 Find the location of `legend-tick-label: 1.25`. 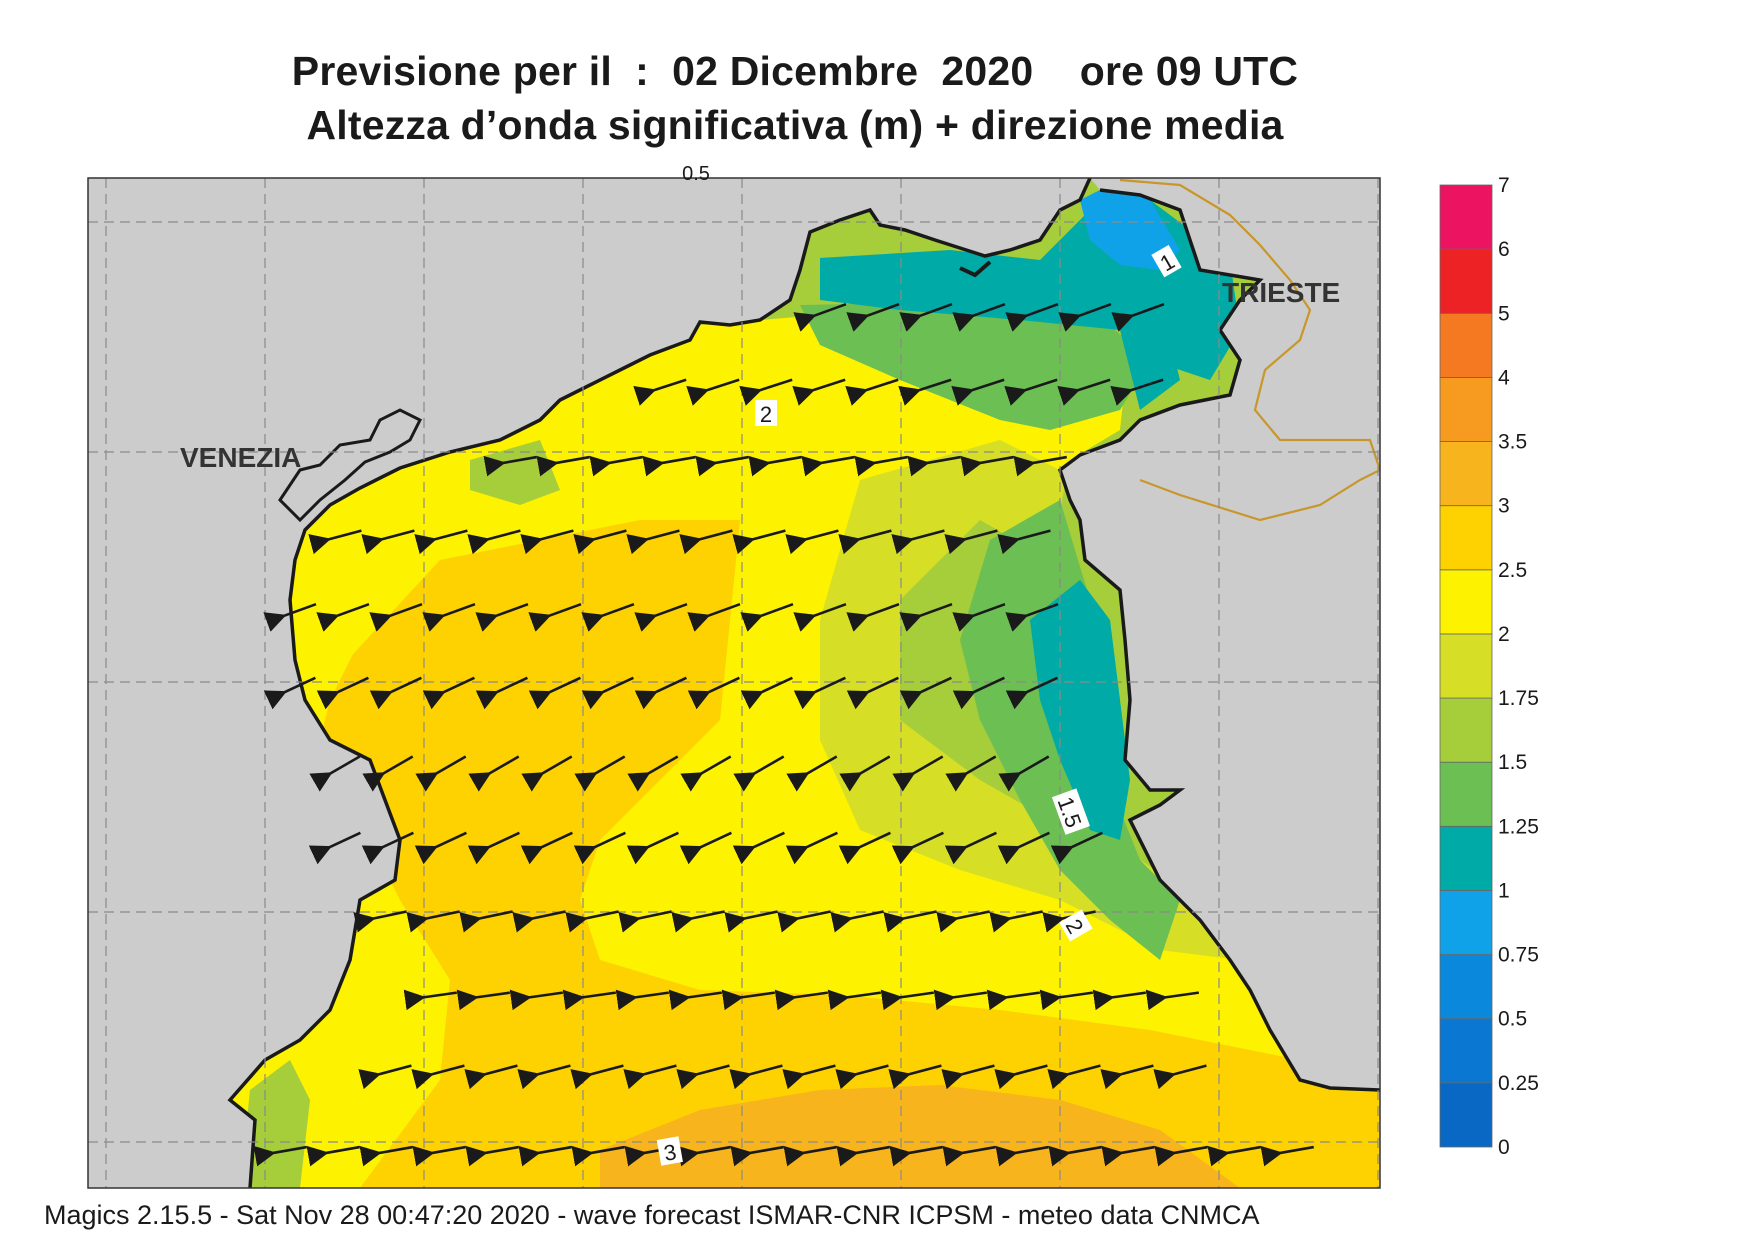

legend-tick-label: 1.25 is located at coordinates (1518, 826).